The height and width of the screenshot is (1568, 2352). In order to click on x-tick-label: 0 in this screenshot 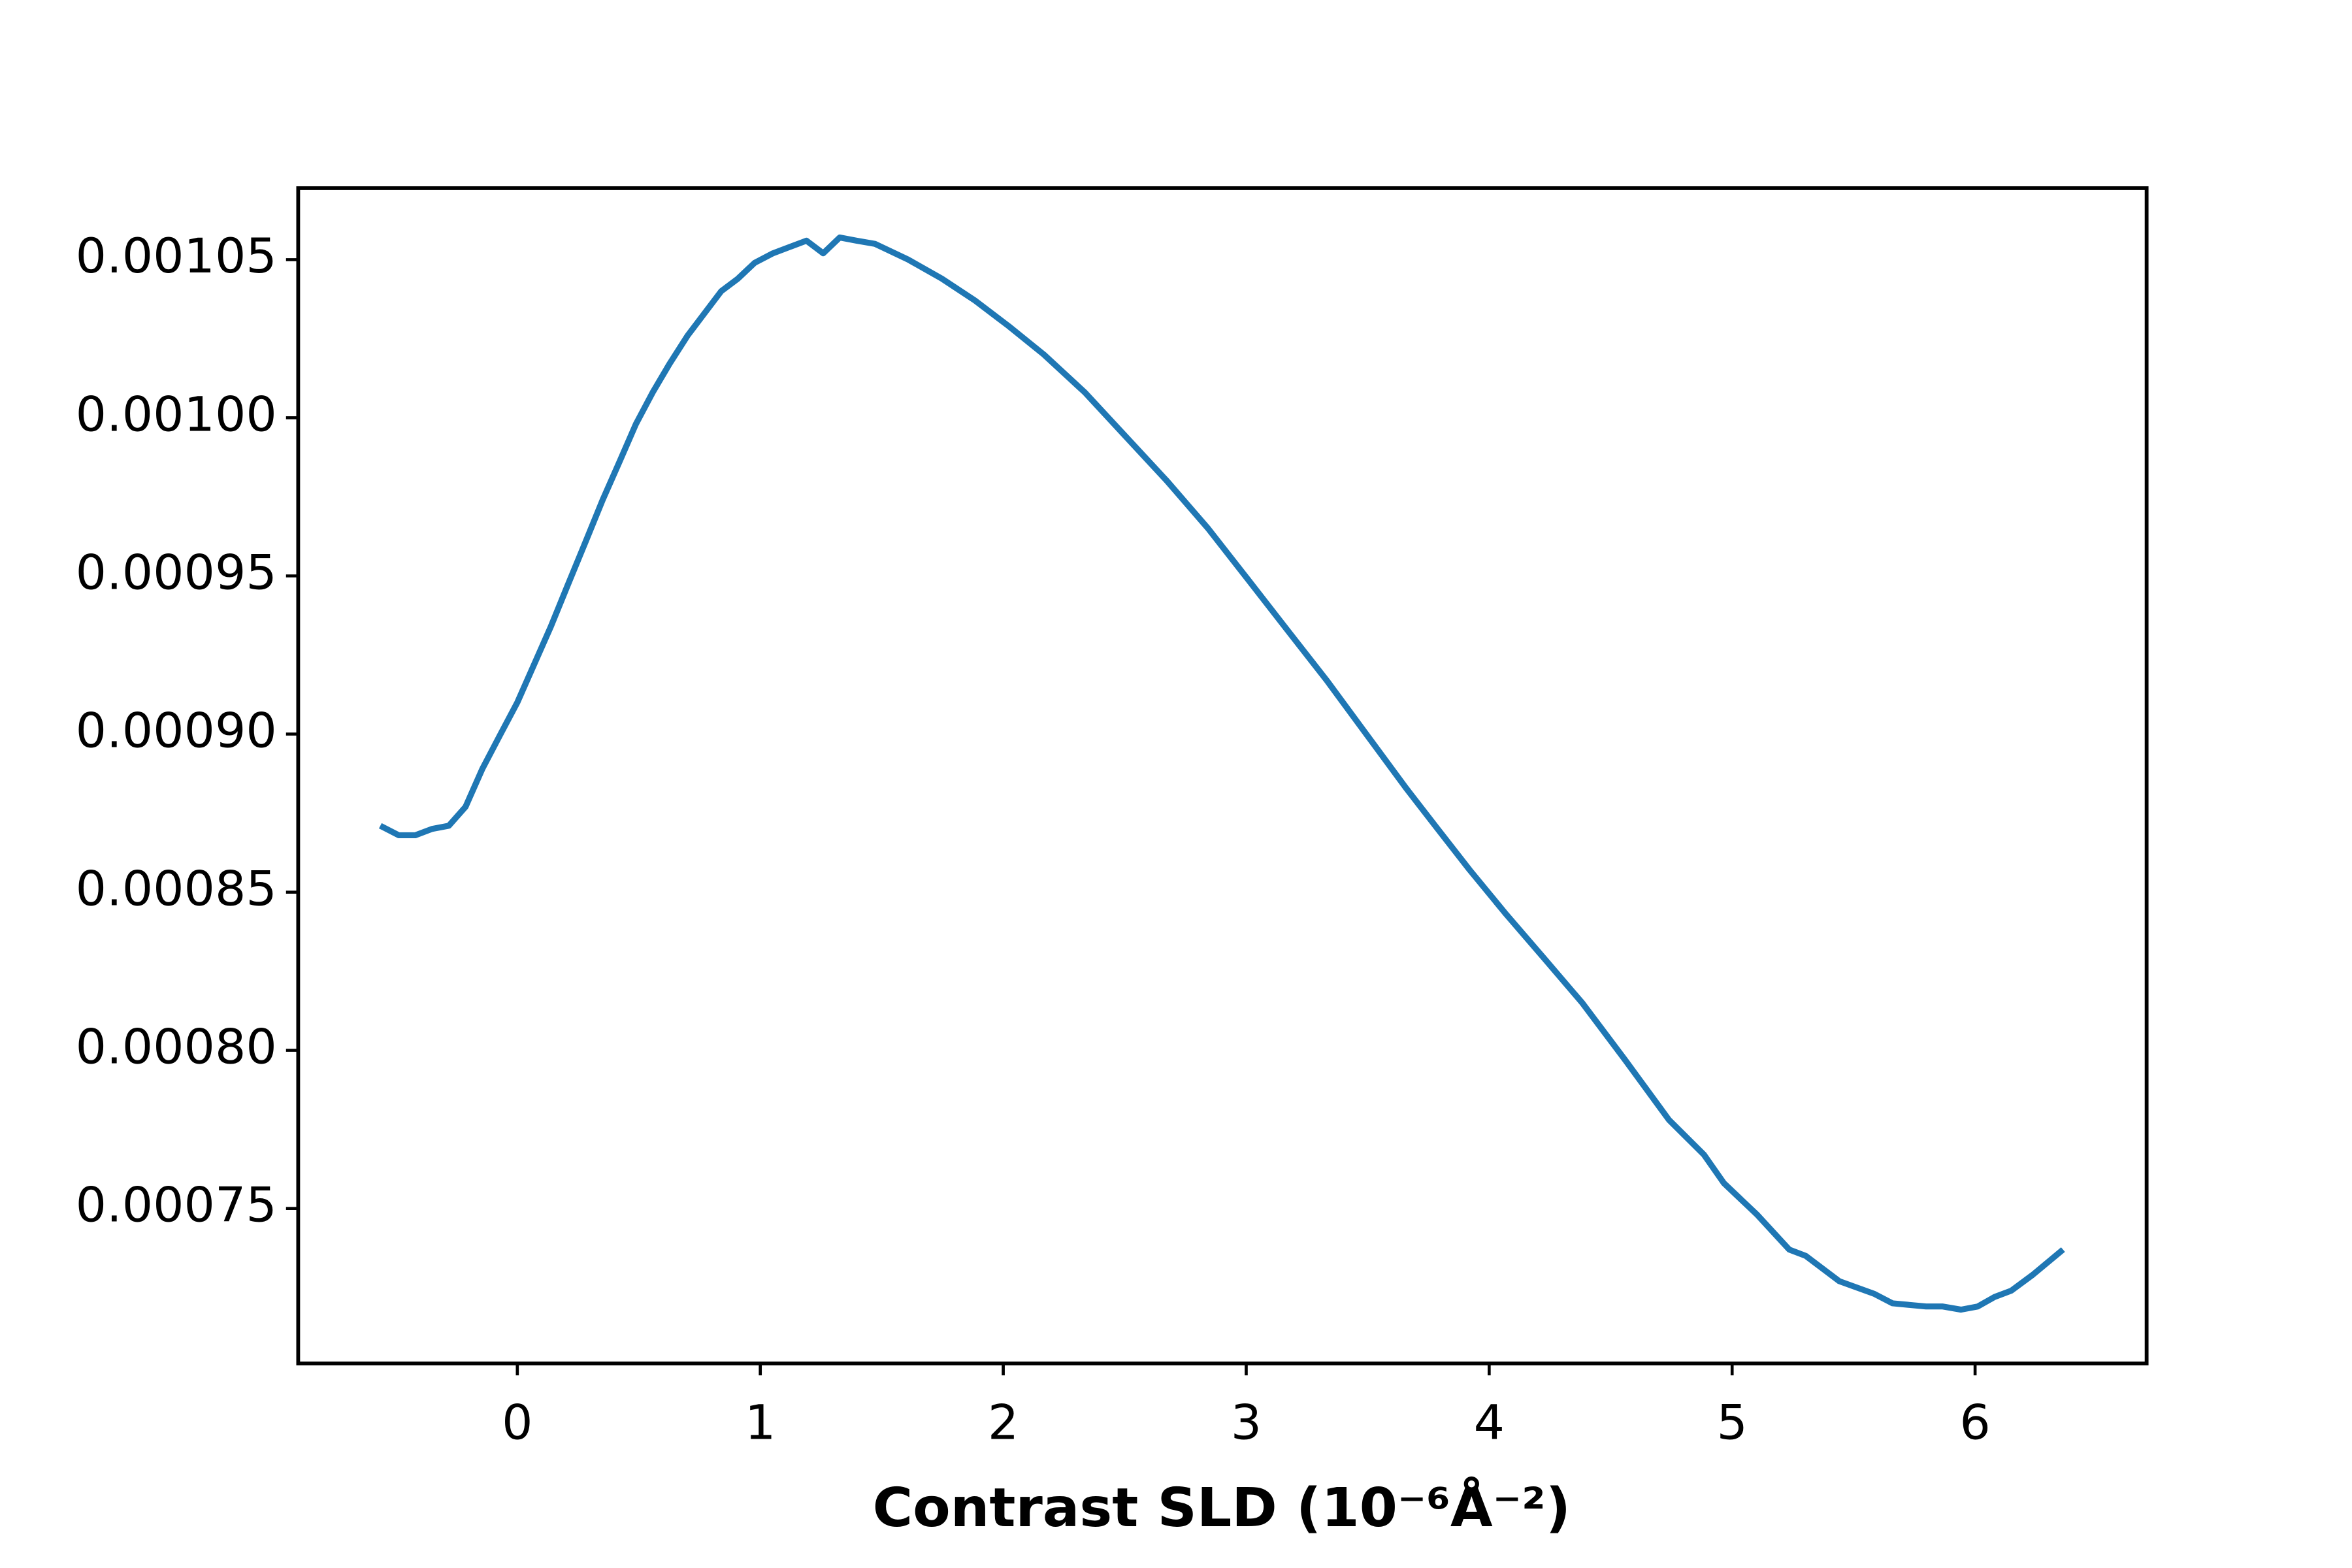, I will do `click(517, 1422)`.